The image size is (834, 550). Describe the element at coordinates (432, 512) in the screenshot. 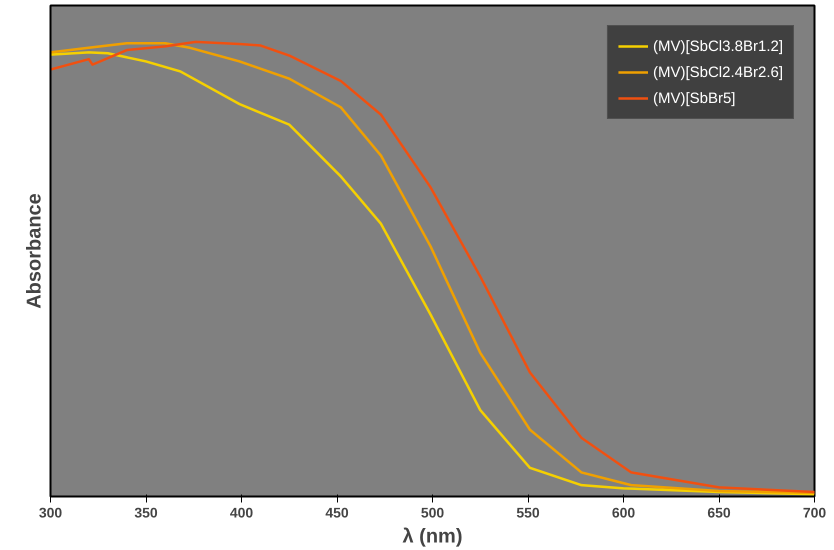

I see `x-tick-label: 500` at that location.